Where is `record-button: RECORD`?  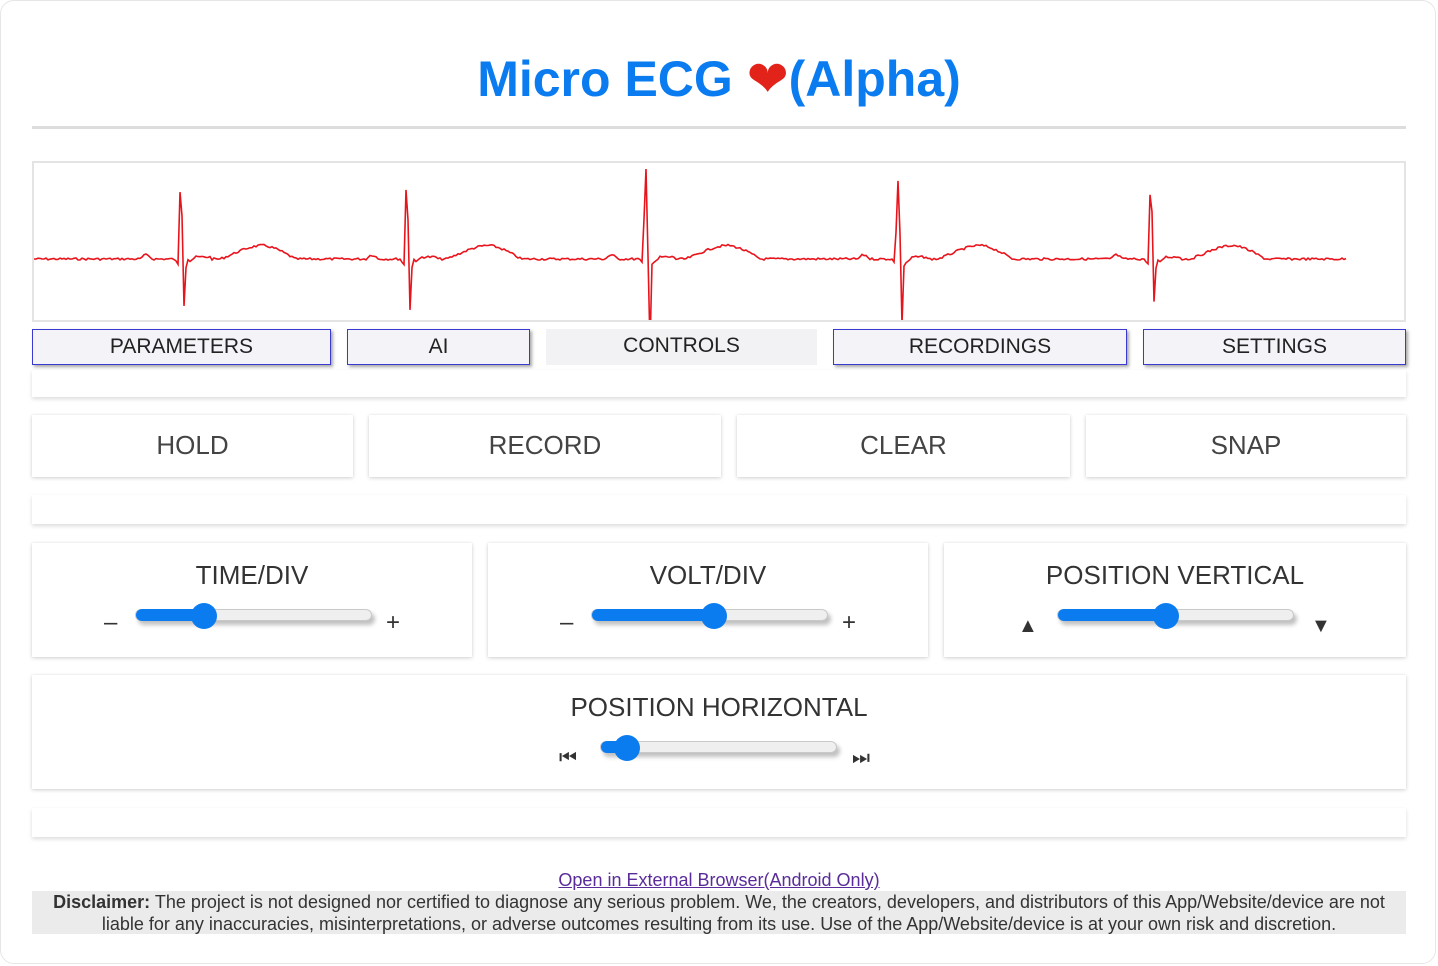 record-button: RECORD is located at coordinates (545, 446).